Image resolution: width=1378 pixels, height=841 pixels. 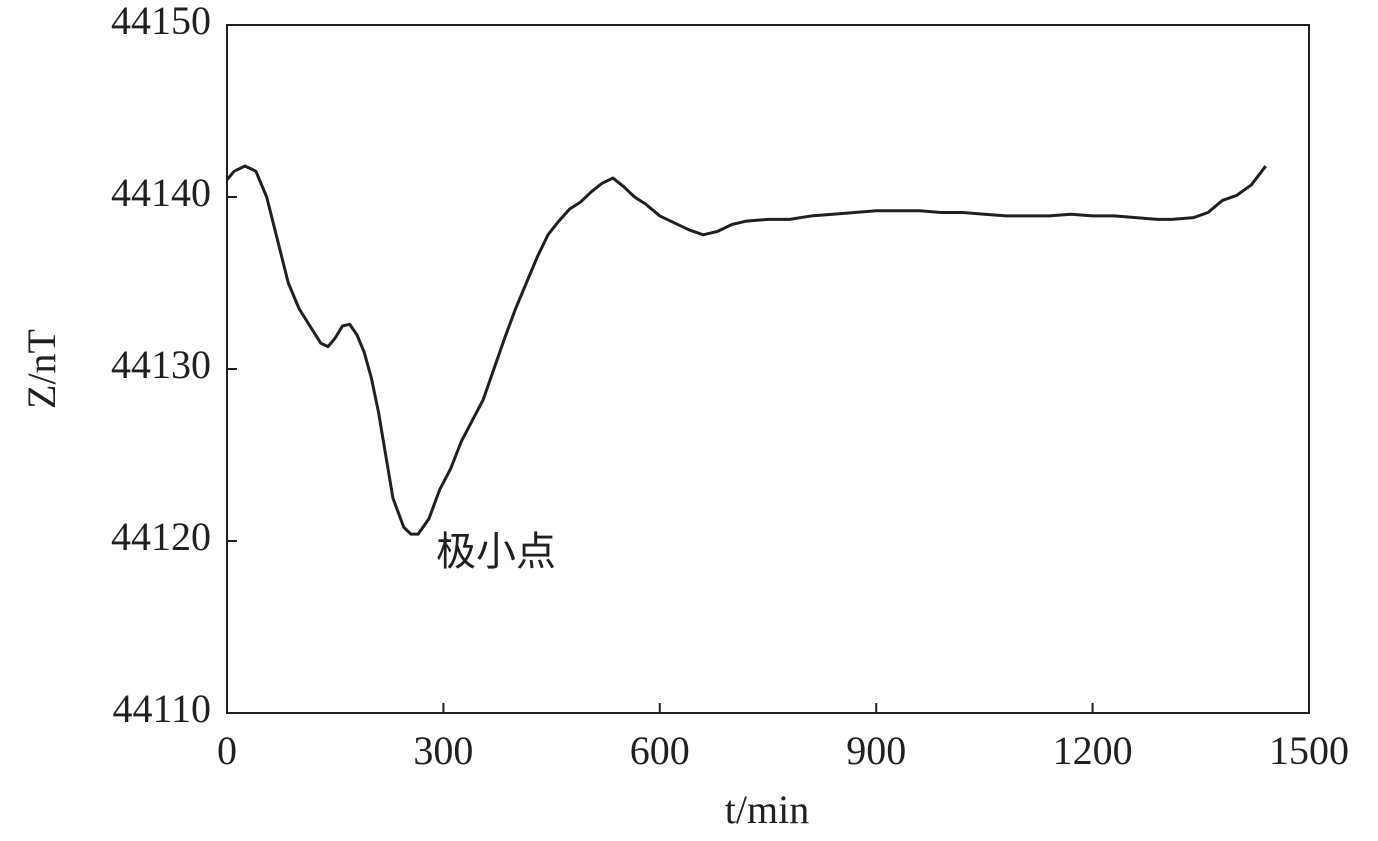 I want to click on x-tick-label: 1200, so click(x=1093, y=750).